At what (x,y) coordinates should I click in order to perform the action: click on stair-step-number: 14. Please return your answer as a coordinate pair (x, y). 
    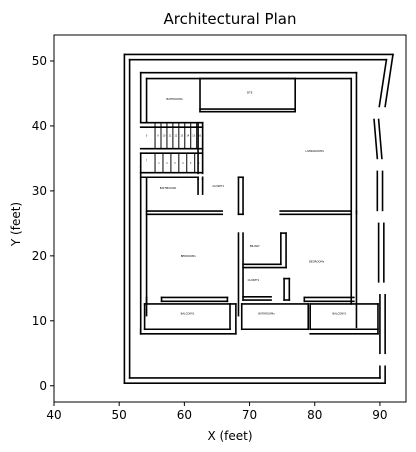
    Looking at the image, I should click on (187, 136).